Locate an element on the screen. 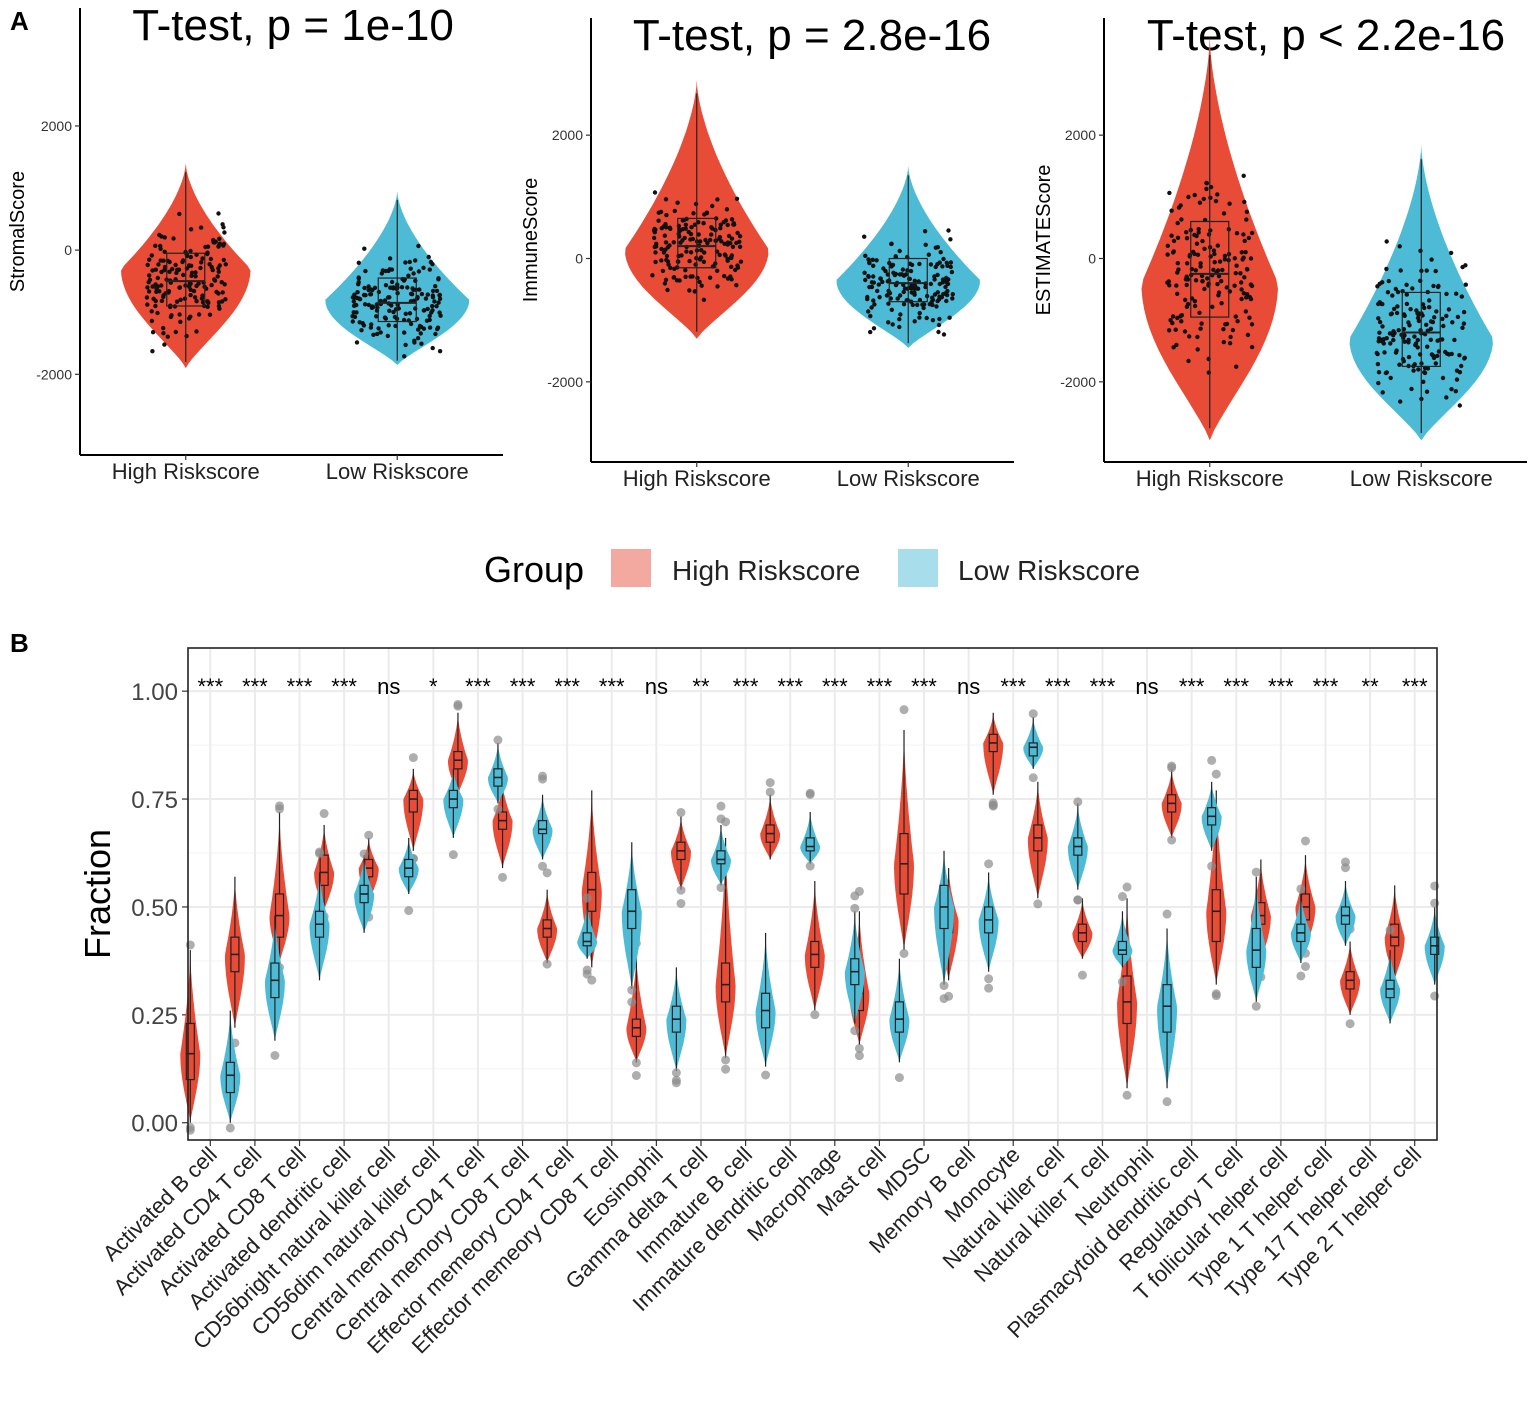 The width and height of the screenshot is (1535, 1422). y-tick-label: 2000 is located at coordinates (1080, 135).